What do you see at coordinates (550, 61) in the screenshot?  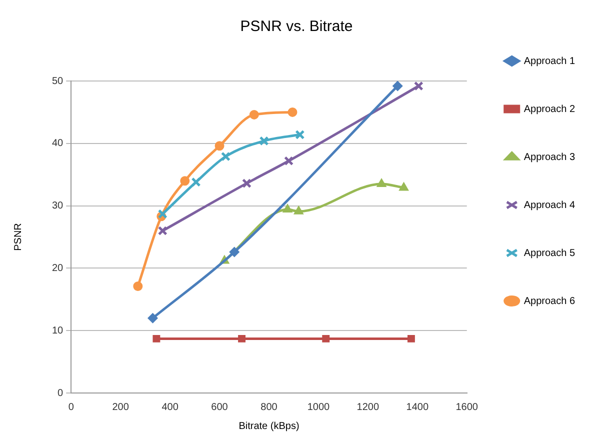 I see `legend-label: Approach 1` at bounding box center [550, 61].